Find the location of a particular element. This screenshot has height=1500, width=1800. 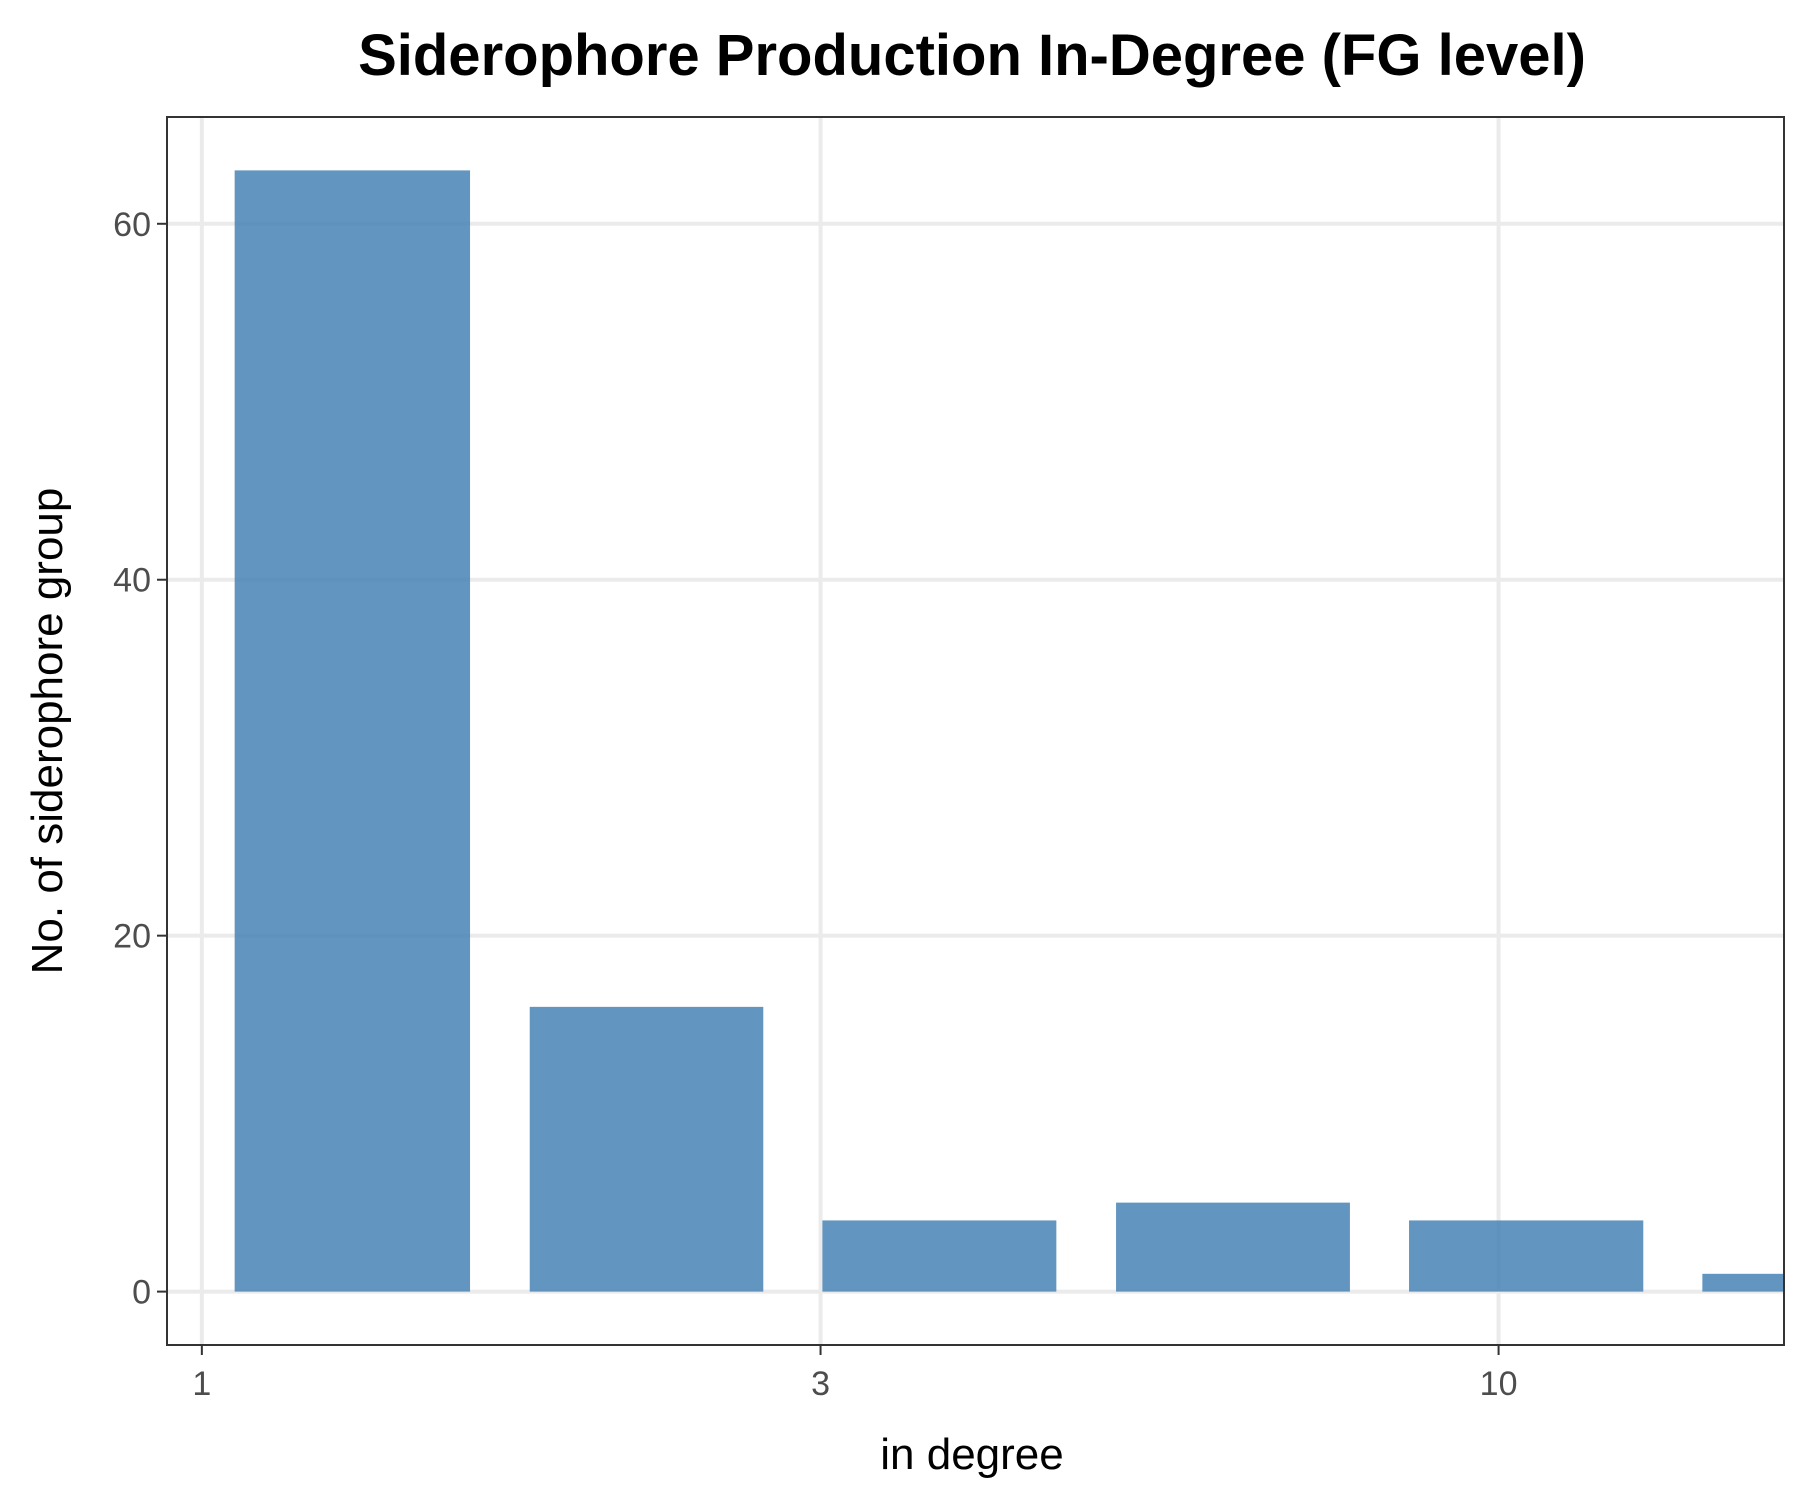

y-tick-label: 40 is located at coordinates (132, 581).